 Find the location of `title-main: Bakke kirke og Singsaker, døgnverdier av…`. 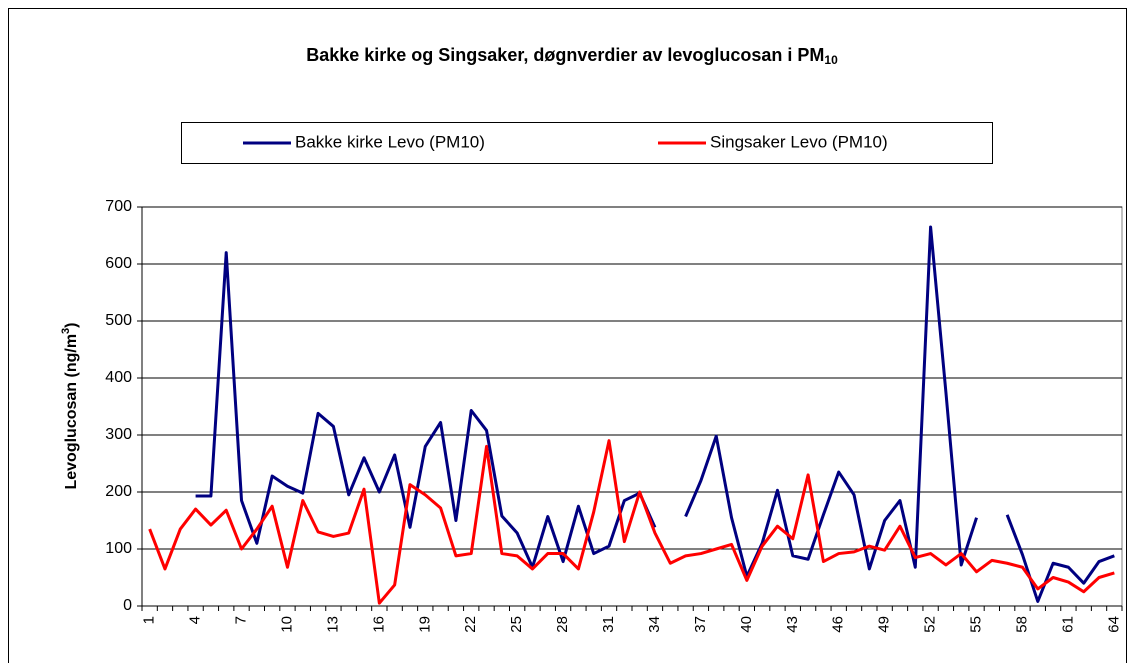

title-main: Bakke kirke og Singsaker, døgnverdier av… is located at coordinates (565, 55).